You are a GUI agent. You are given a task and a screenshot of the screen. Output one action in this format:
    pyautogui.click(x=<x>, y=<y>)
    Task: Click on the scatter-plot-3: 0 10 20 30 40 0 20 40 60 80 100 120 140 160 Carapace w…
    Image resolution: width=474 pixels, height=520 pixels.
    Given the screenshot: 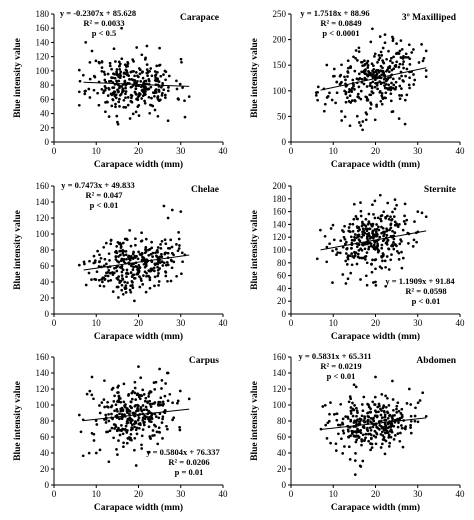 What is the action you would take?
    pyautogui.click(x=120, y=261)
    